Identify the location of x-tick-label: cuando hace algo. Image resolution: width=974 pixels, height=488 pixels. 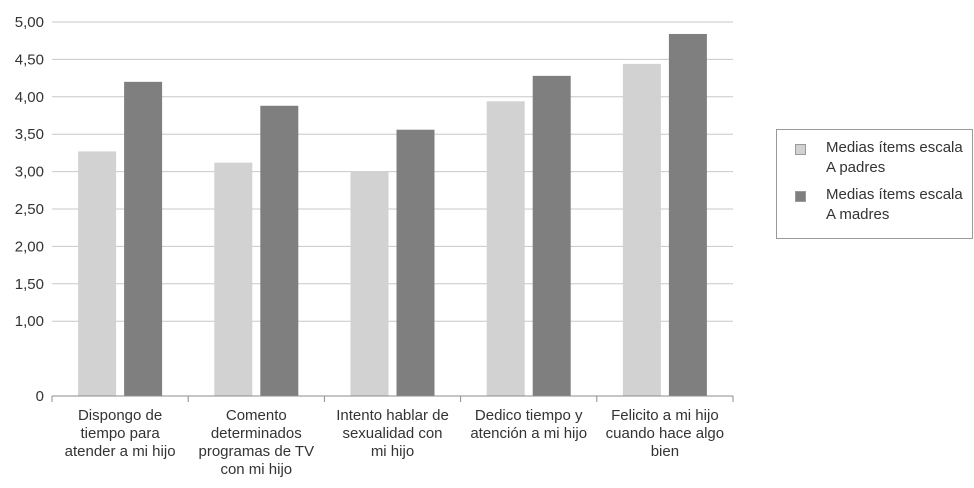
(665, 433).